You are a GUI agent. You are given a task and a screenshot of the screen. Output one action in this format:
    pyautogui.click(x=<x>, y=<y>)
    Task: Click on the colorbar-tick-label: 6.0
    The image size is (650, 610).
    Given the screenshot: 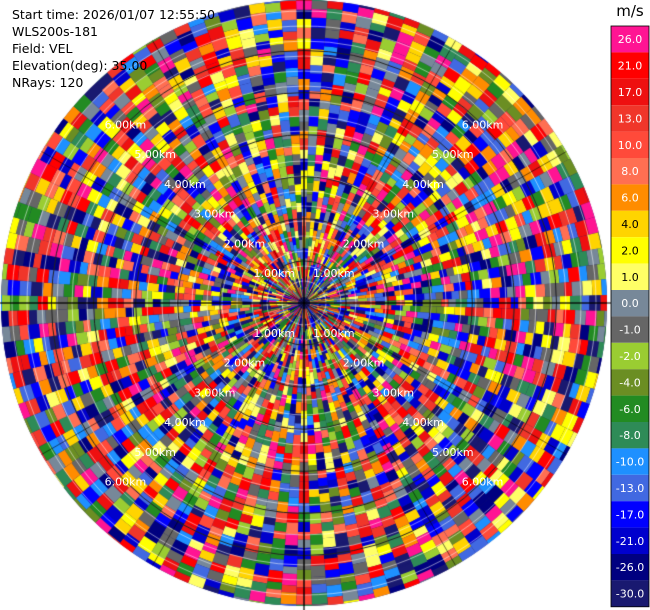 What is the action you would take?
    pyautogui.click(x=630, y=198)
    